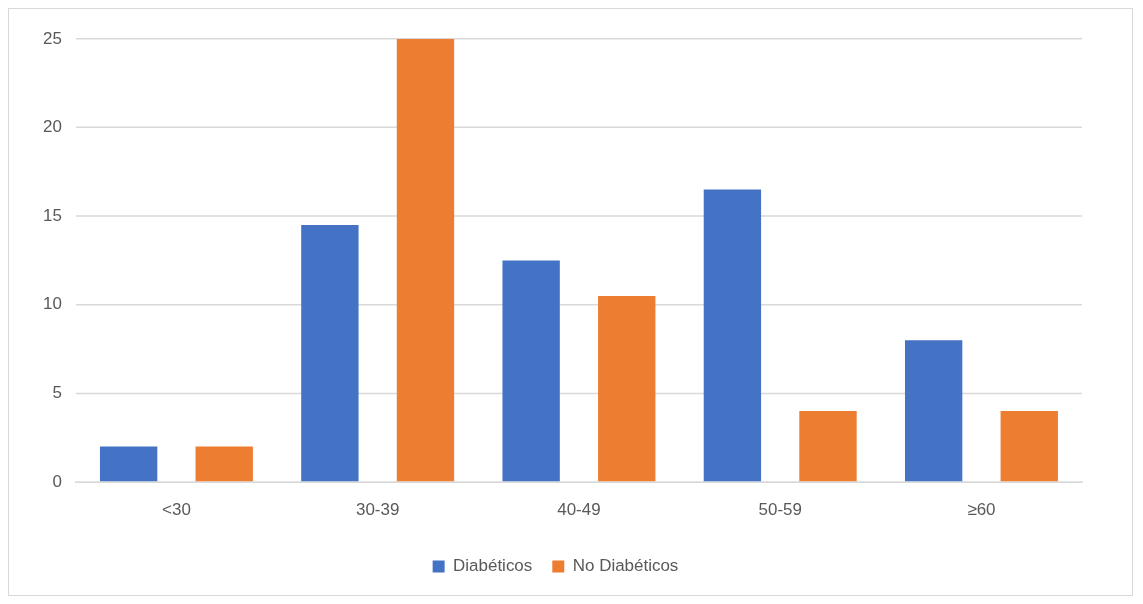  What do you see at coordinates (52, 127) in the screenshot?
I see `y-tick-label: 20` at bounding box center [52, 127].